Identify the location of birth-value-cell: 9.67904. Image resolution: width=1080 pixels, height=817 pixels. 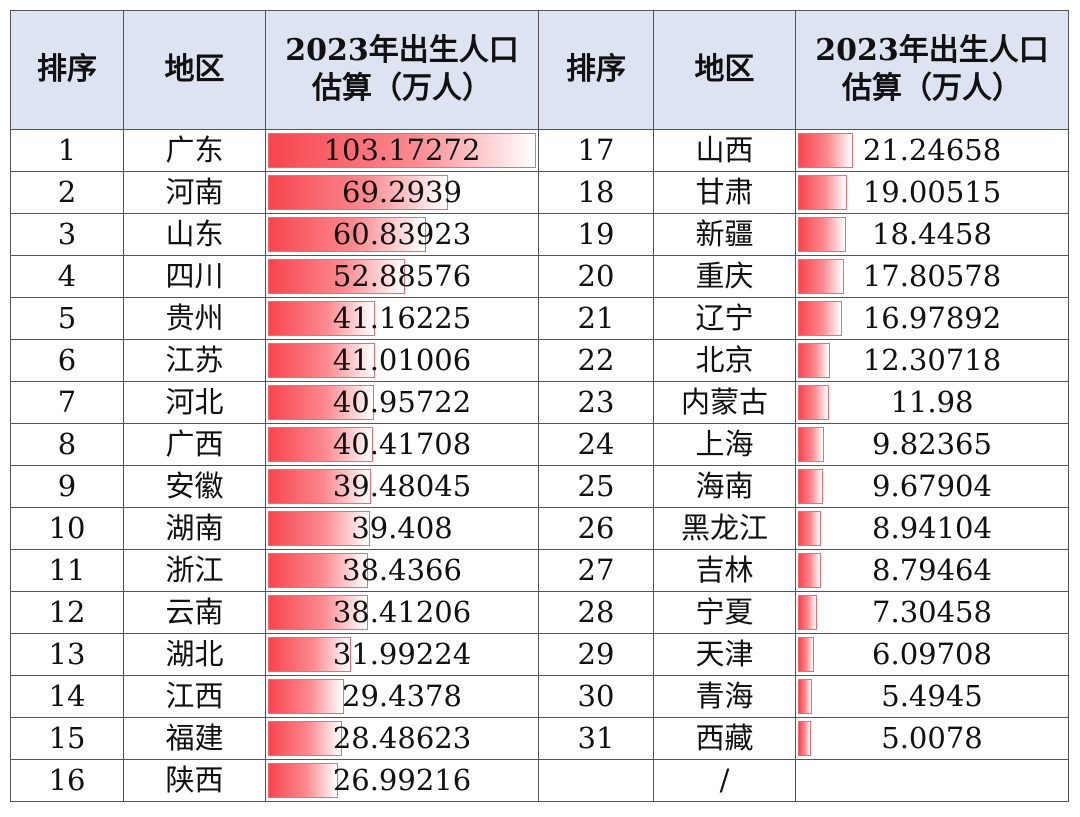
(932, 486).